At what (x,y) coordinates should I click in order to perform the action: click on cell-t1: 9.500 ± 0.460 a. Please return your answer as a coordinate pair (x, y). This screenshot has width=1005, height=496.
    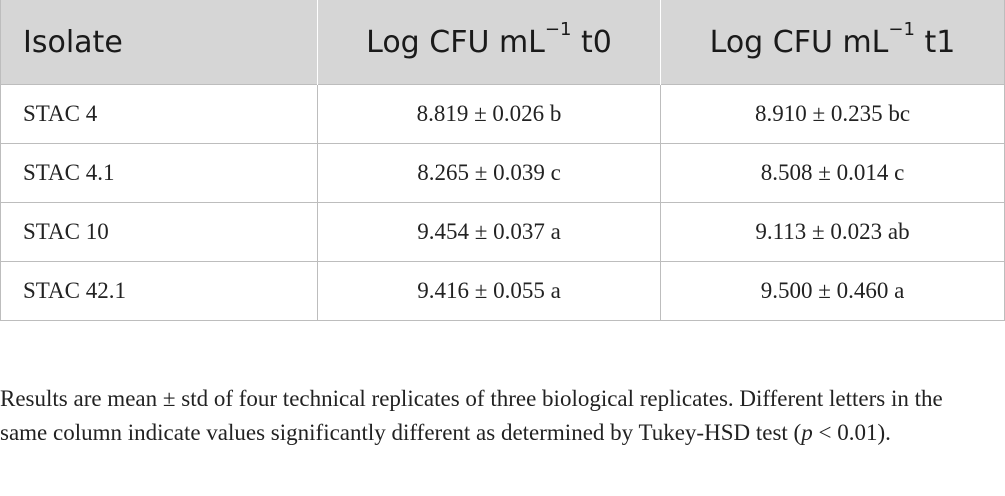
    Looking at the image, I should click on (832, 291).